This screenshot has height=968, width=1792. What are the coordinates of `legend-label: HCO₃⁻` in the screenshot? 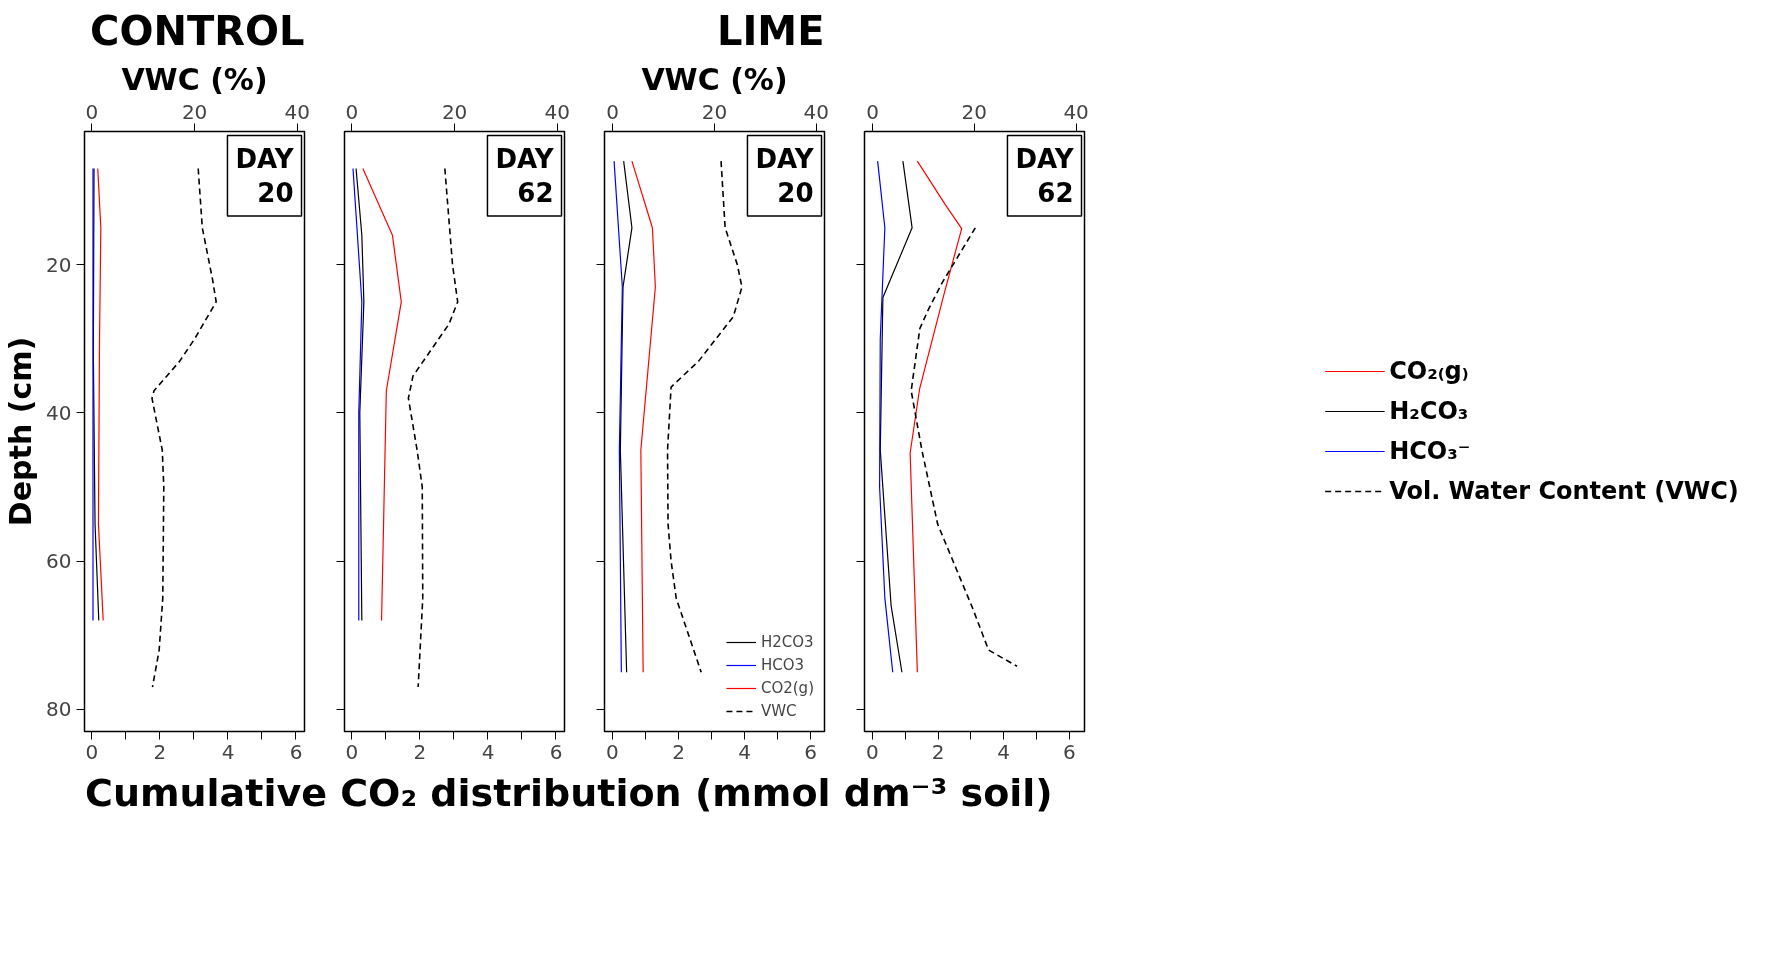 It's located at (1430, 451).